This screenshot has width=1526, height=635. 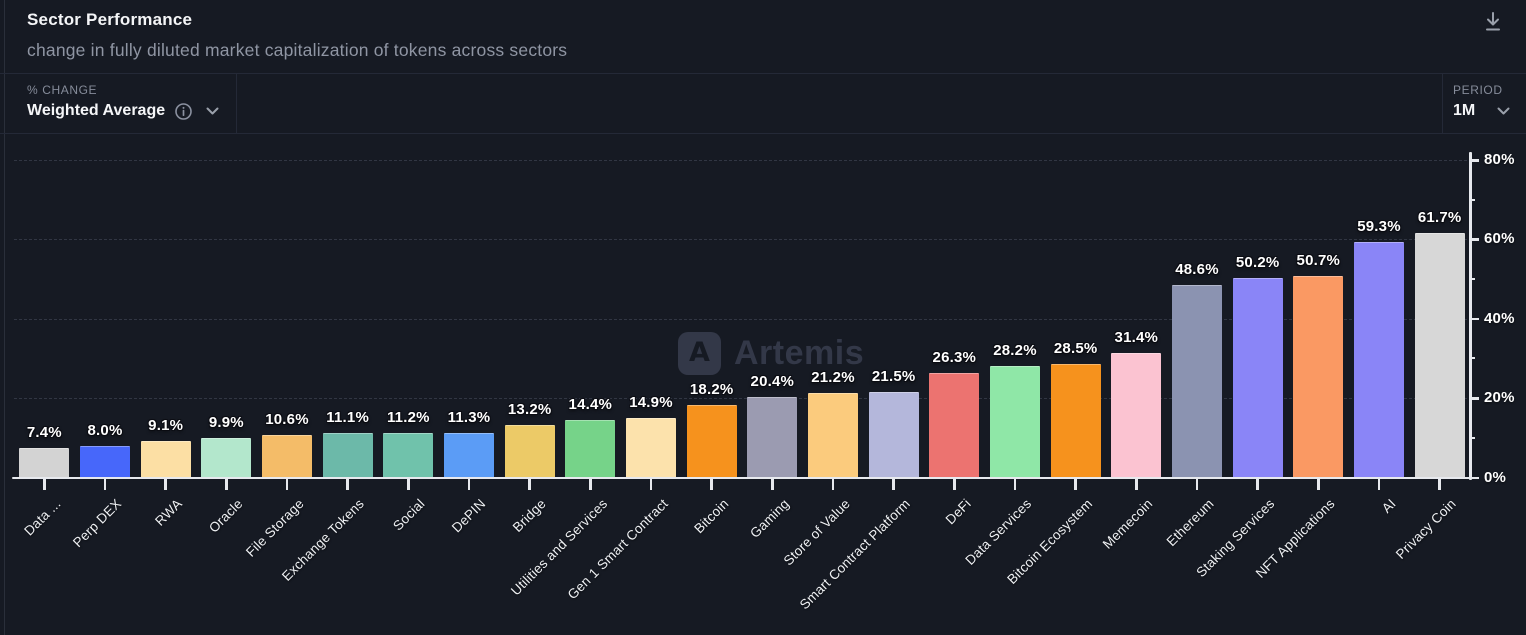 What do you see at coordinates (408, 418) in the screenshot?
I see `bar-value-label: 11.2%` at bounding box center [408, 418].